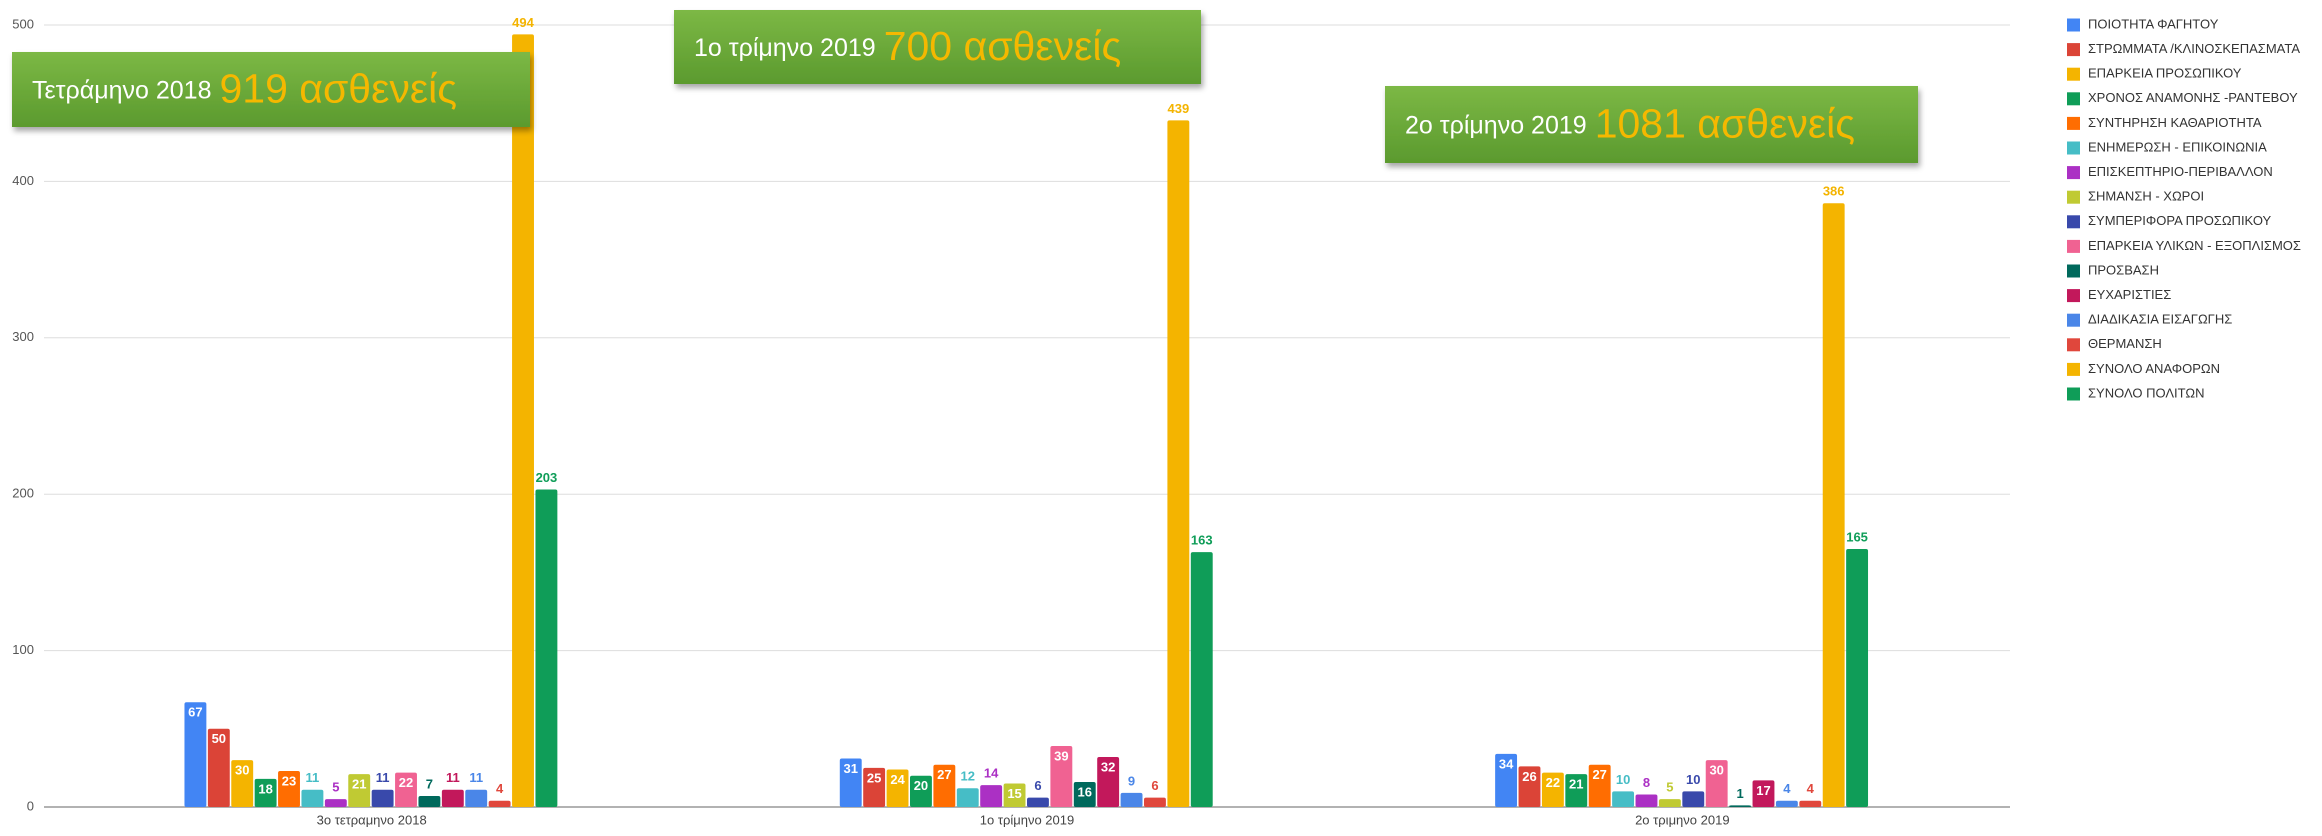 The image size is (2322, 836). I want to click on legend-label: ΔΙΑΔΙΚΑΣΙΑ ΕΙΣΑΓΩΓΗΣ, so click(2160, 319).